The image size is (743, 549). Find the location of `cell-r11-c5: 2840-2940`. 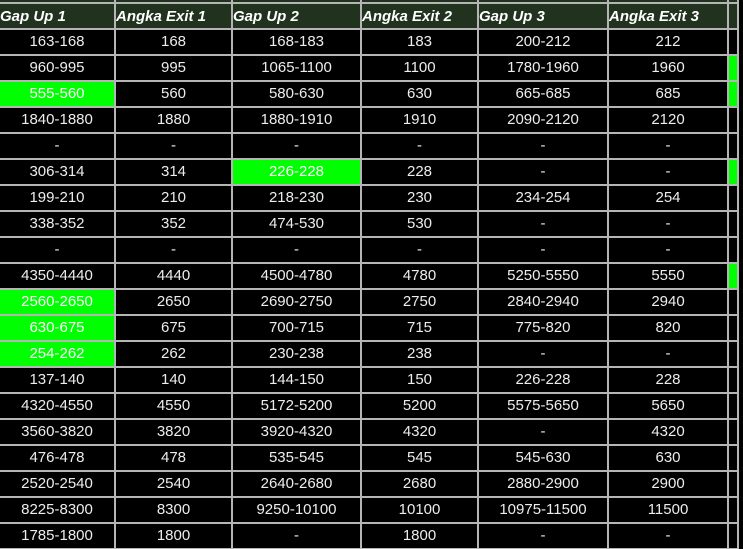

cell-r11-c5: 2840-2940 is located at coordinates (543, 302).